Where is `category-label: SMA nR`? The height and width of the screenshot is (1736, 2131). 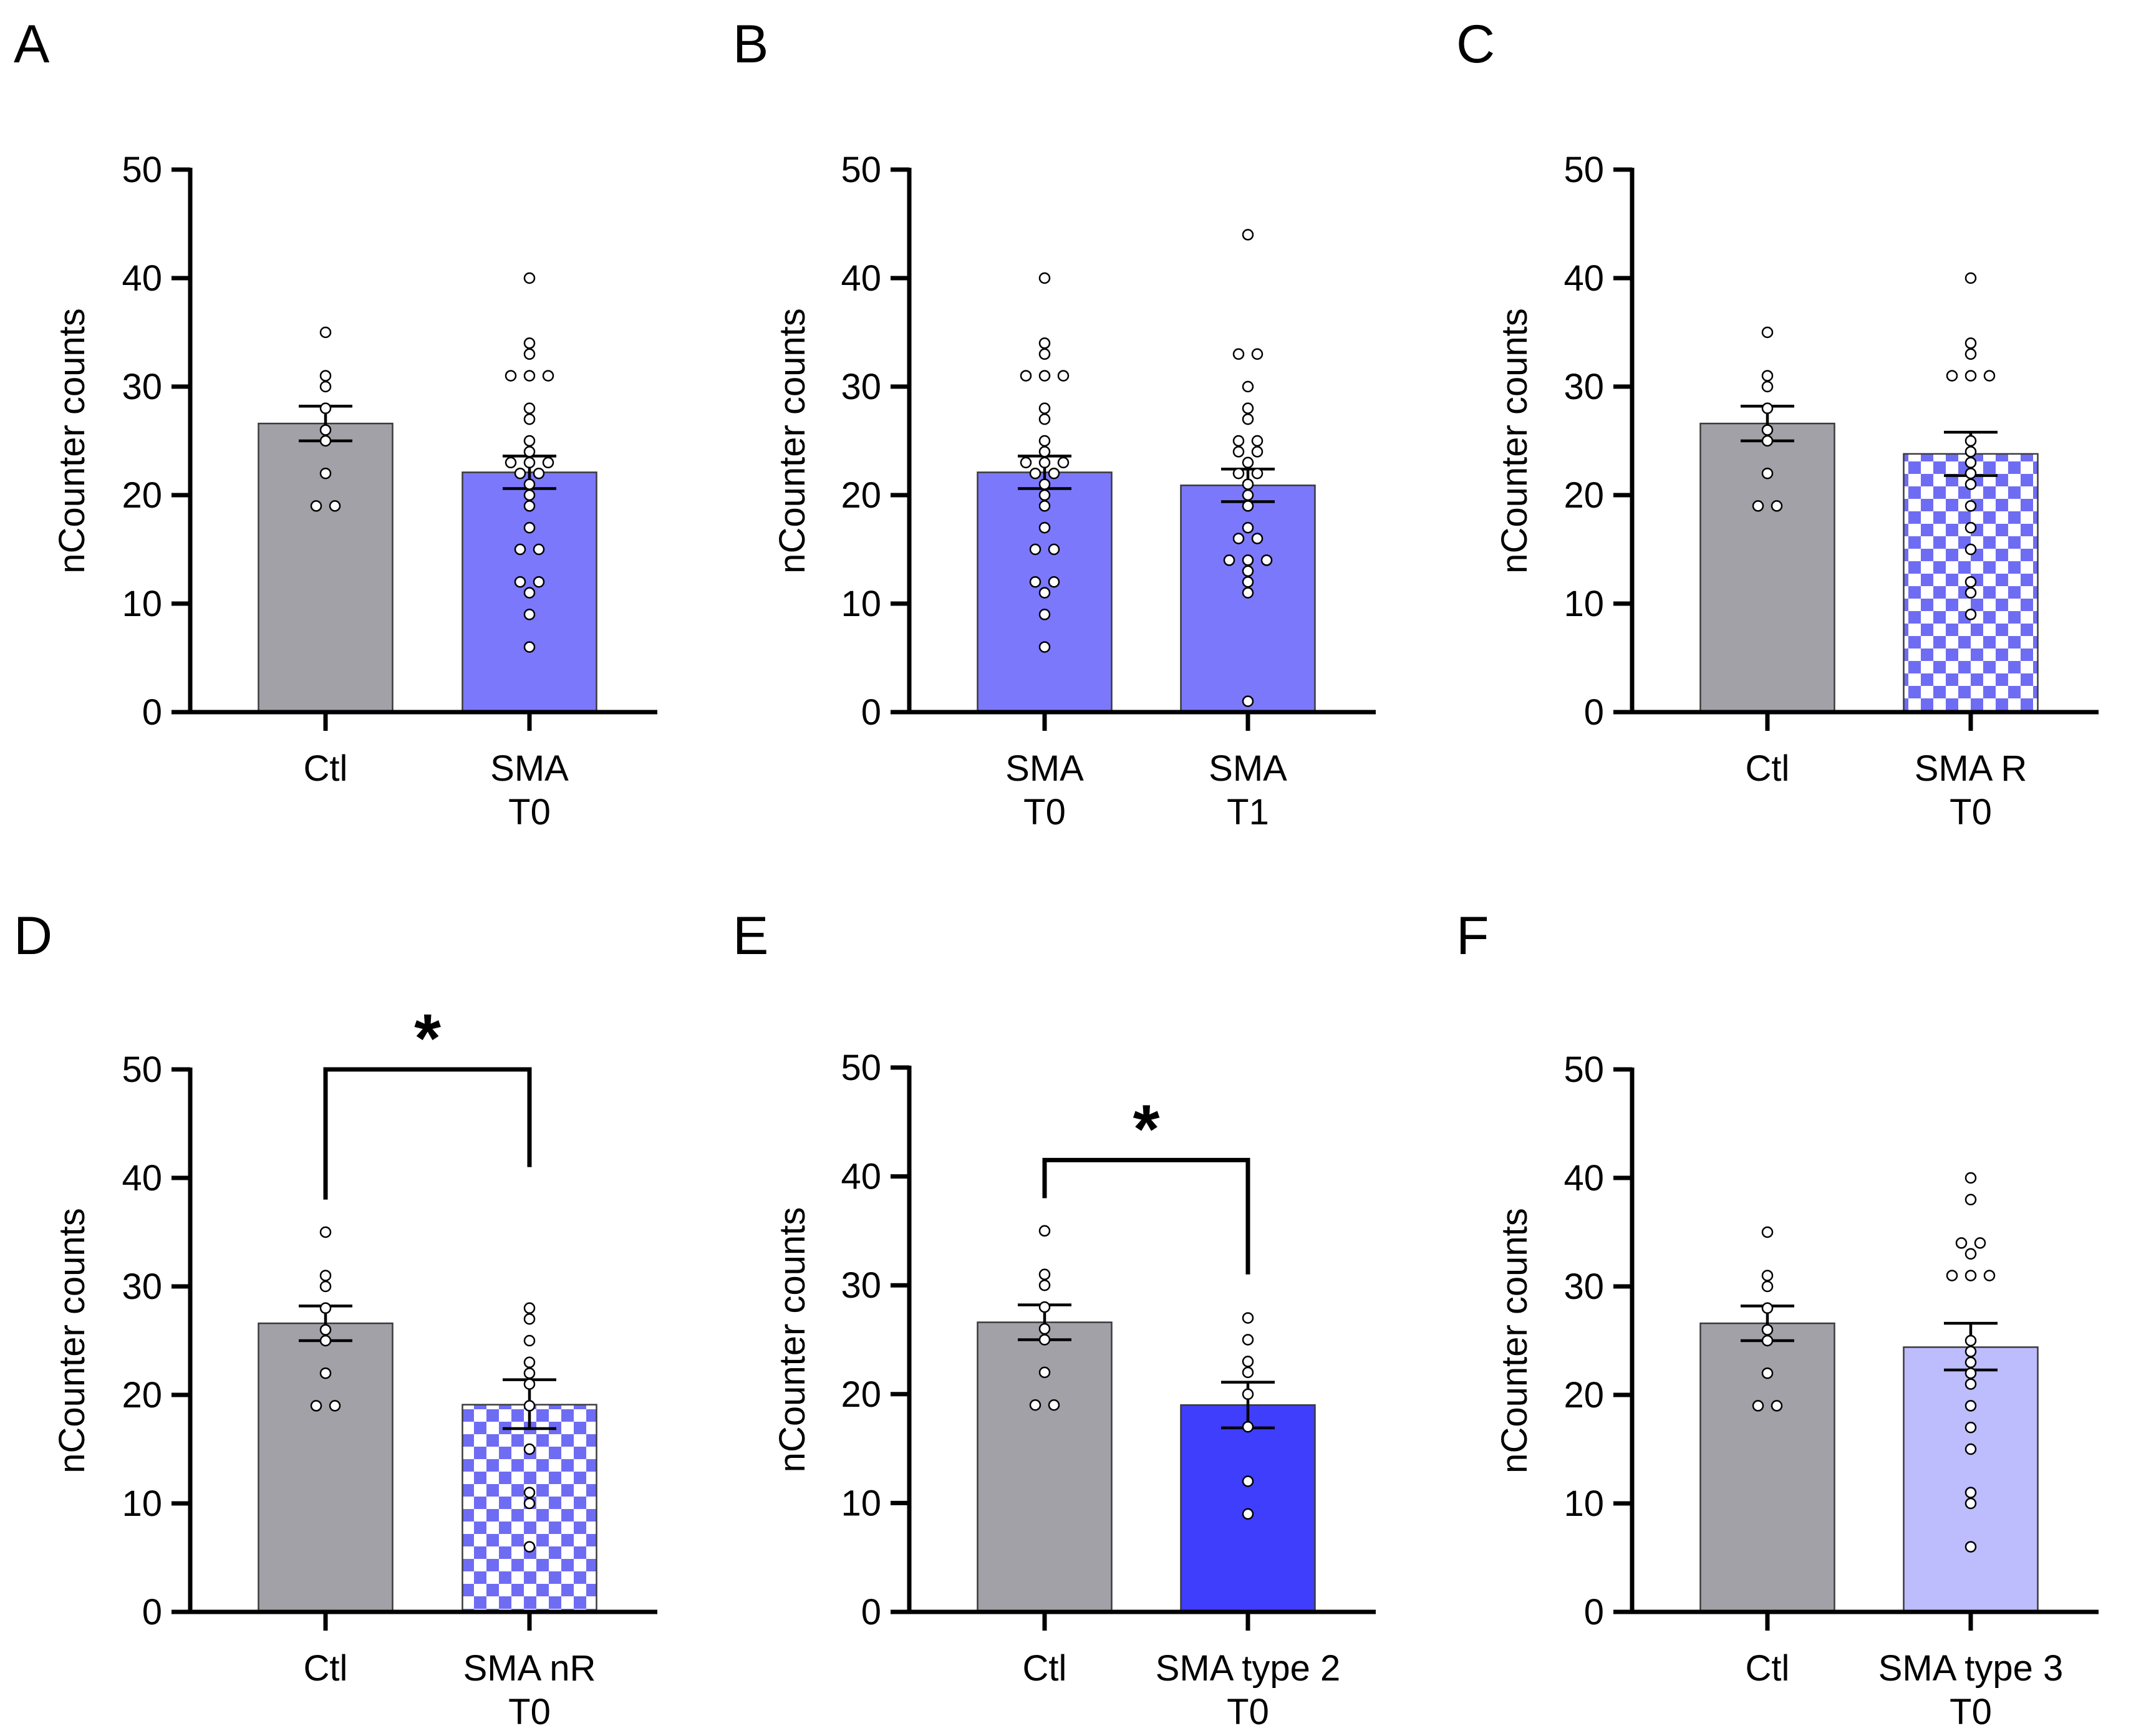
category-label: SMA nR is located at coordinates (529, 1668).